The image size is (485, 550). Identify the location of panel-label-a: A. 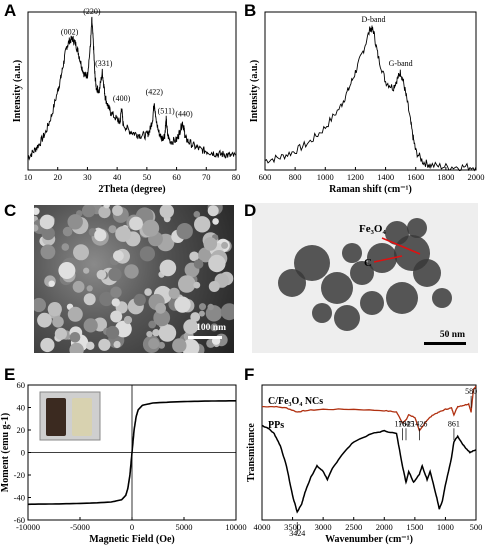
(10, 10).